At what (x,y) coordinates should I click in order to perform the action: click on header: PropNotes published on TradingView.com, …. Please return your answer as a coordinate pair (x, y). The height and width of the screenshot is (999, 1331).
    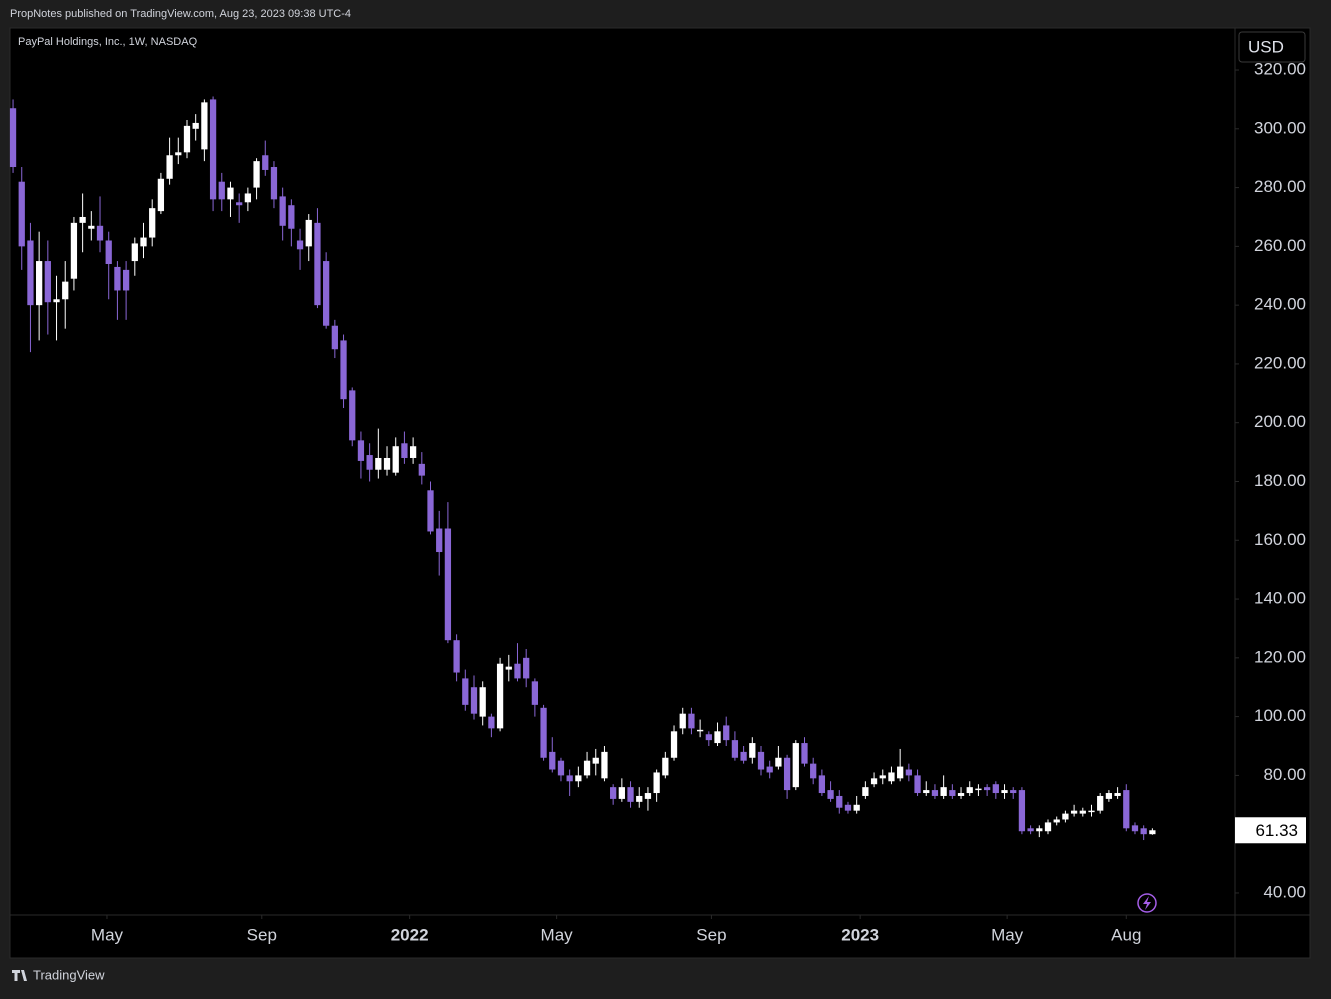
    Looking at the image, I should click on (180, 14).